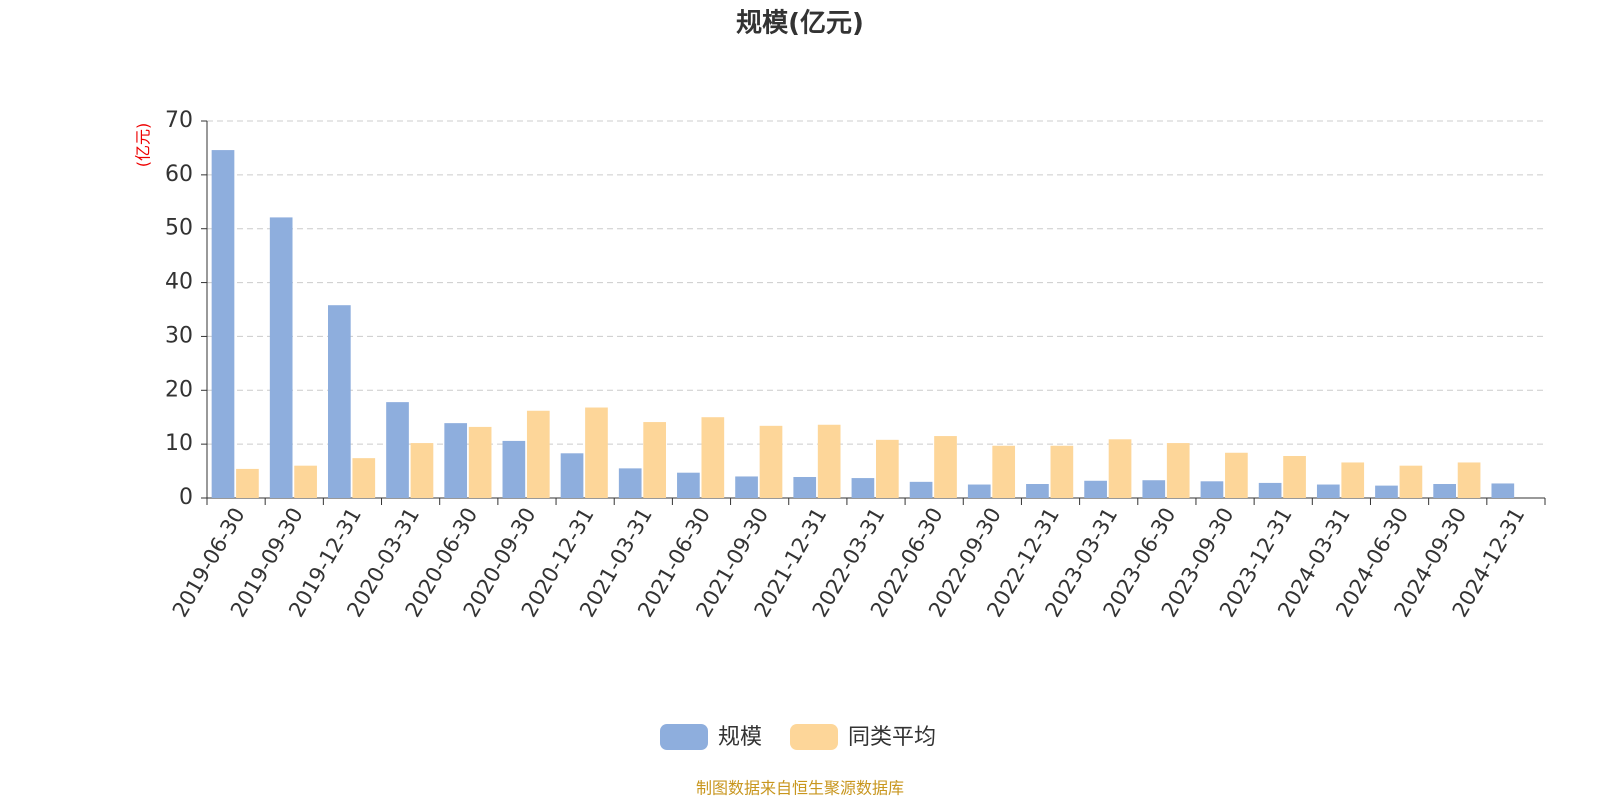 This screenshot has height=800, width=1600. Describe the element at coordinates (179, 282) in the screenshot. I see `y-tick-label: 40` at that location.